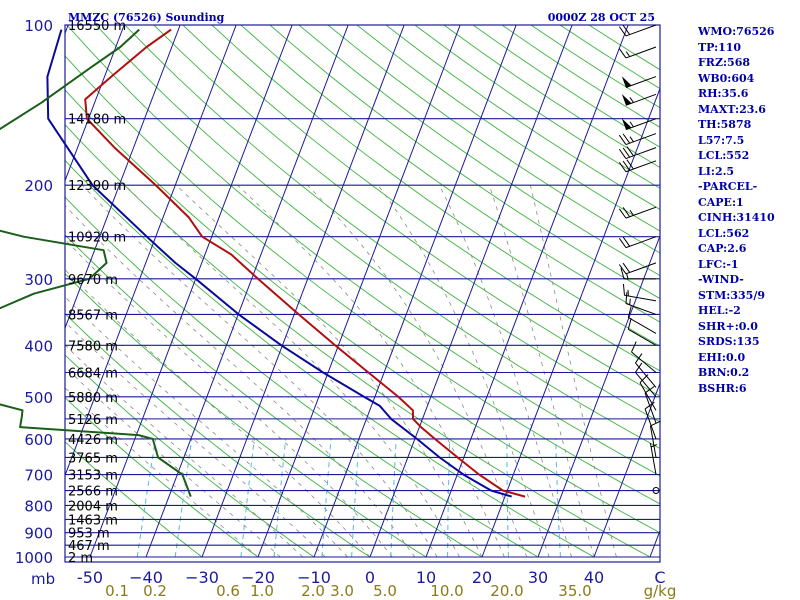 The width and height of the screenshot is (800, 600). Describe the element at coordinates (38, 186) in the screenshot. I see `pressure-tick-label: 200` at that location.